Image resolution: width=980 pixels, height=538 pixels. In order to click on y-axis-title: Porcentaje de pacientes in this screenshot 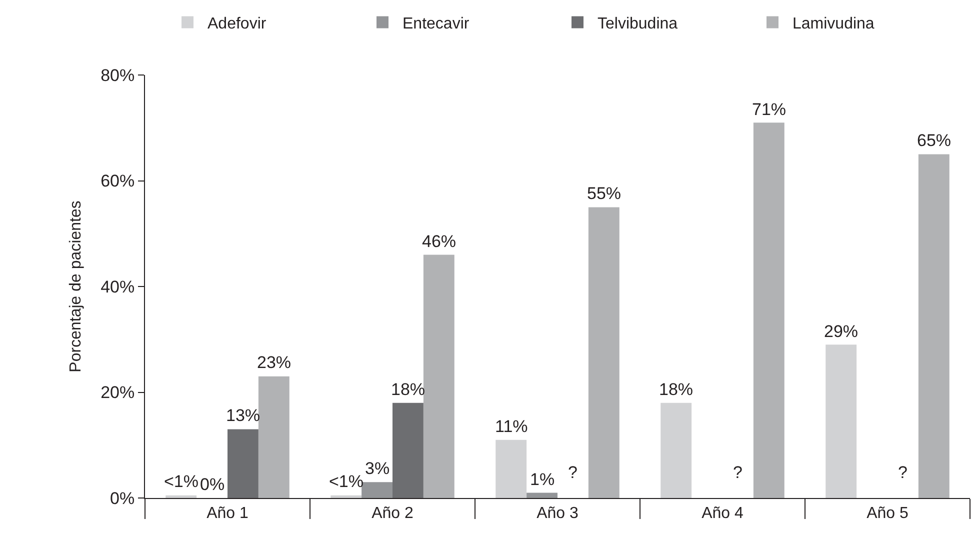, I will do `click(75, 286)`.